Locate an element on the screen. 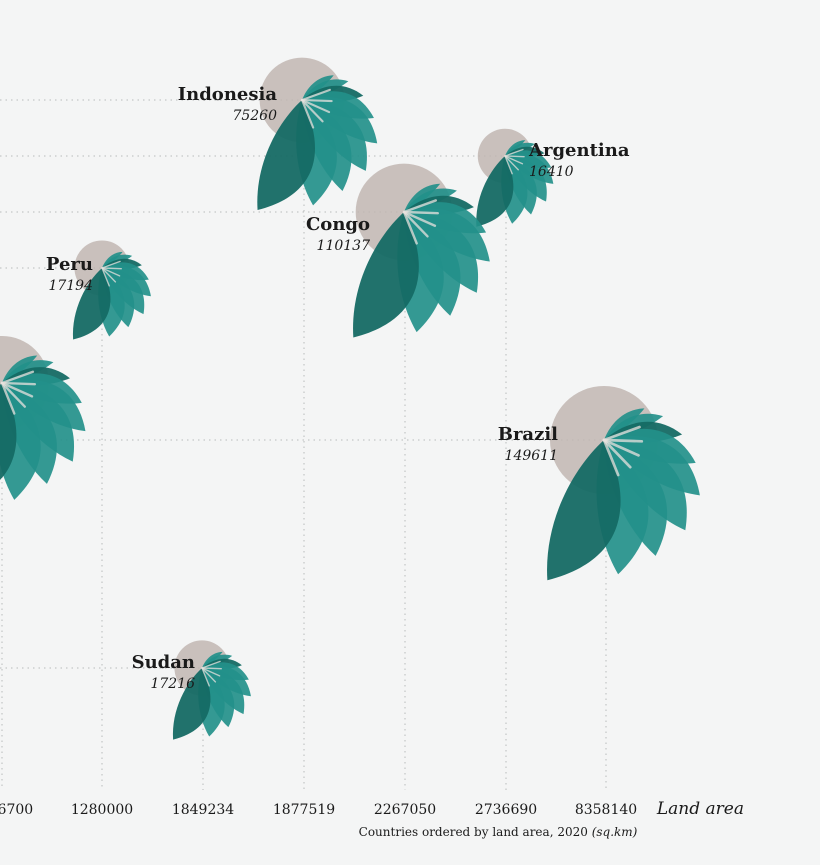 The height and width of the screenshot is (865, 820). country-value-label: 149611 is located at coordinates (531, 456).